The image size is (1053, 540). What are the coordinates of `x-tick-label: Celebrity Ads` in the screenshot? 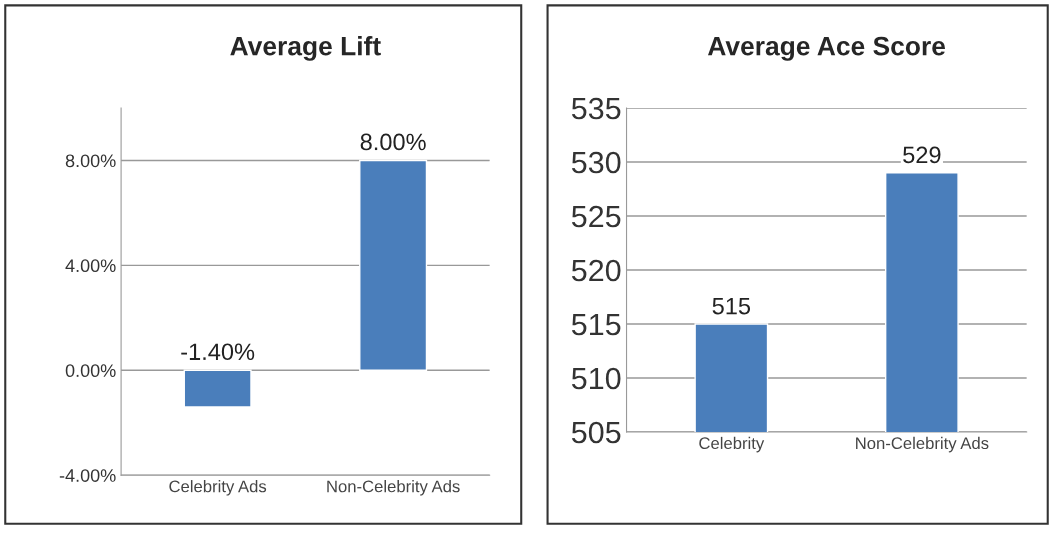 It's located at (218, 488).